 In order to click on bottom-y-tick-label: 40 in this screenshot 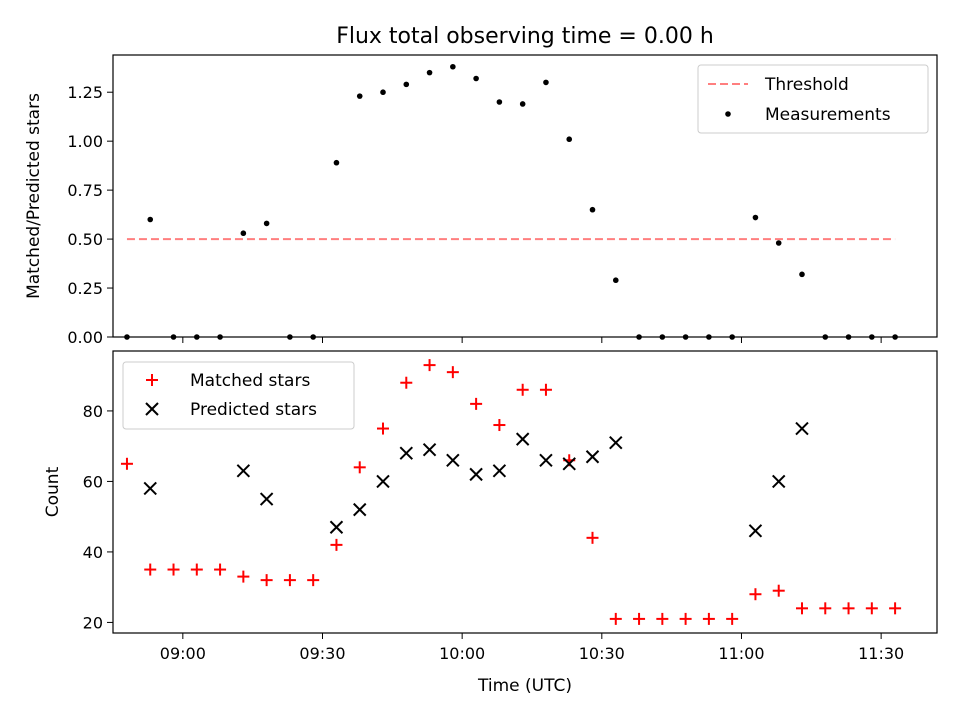, I will do `click(93, 552)`.